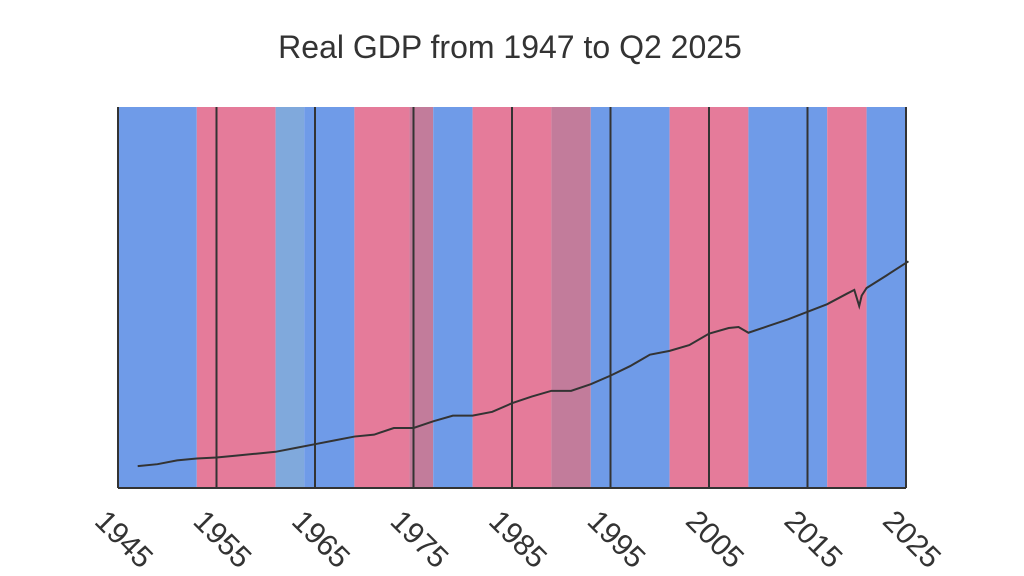  What do you see at coordinates (517, 539) in the screenshot?
I see `x-tick-label: 1985` at bounding box center [517, 539].